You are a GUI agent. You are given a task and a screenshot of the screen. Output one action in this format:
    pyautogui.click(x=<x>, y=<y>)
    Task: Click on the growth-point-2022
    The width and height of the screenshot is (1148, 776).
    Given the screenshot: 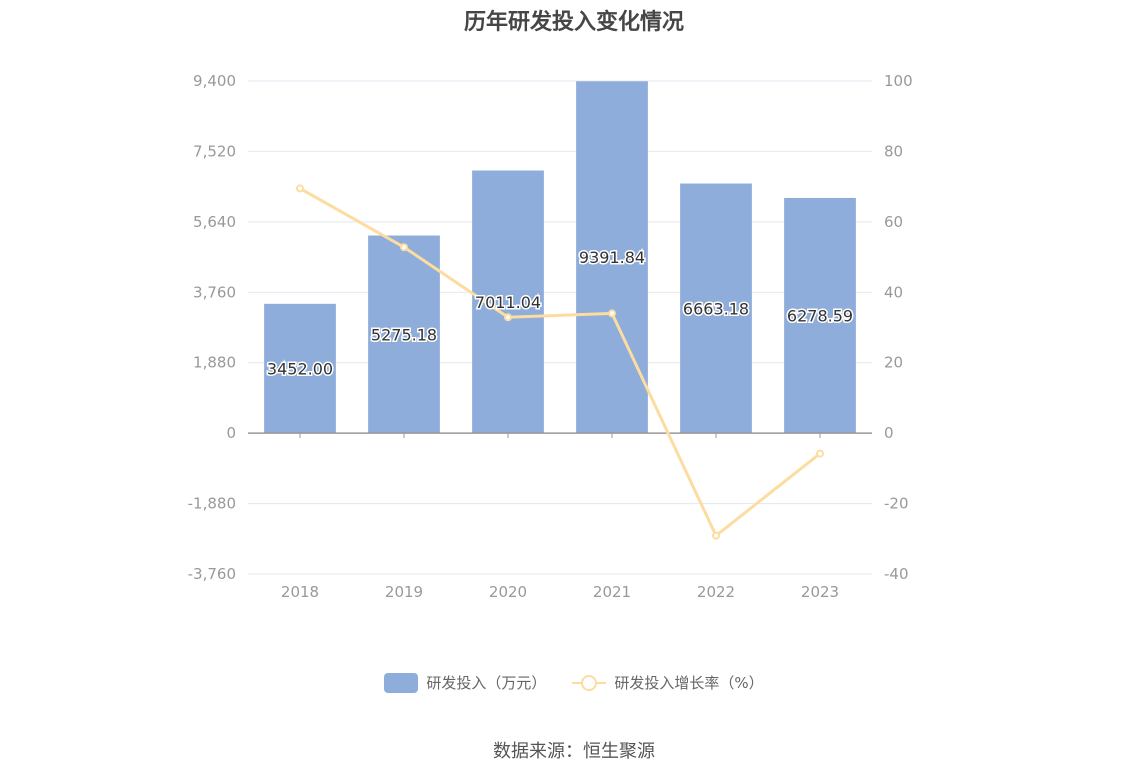 What is the action you would take?
    pyautogui.click(x=716, y=535)
    